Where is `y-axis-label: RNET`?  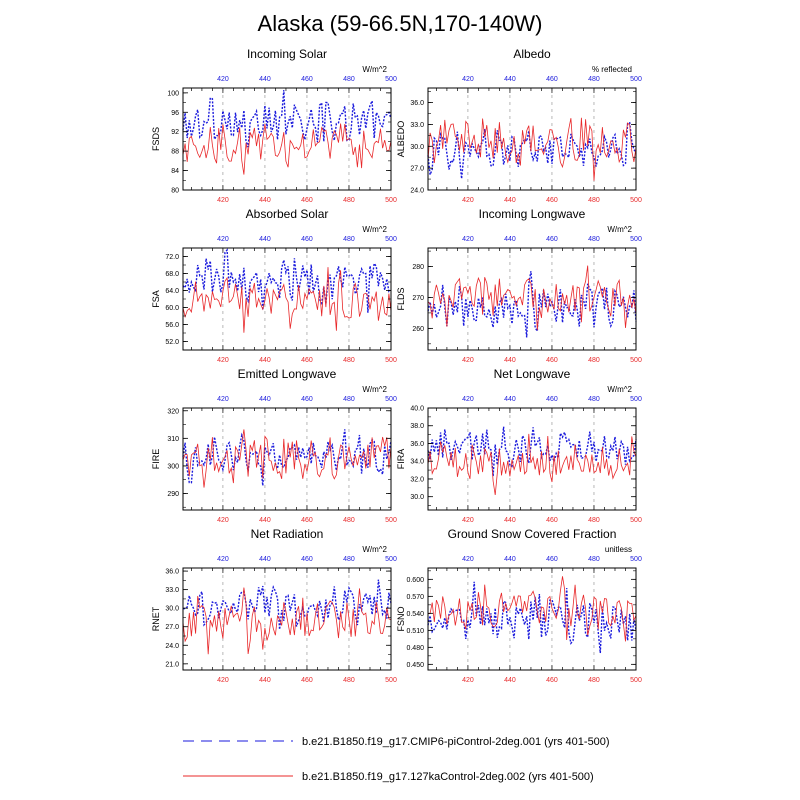 y-axis-label: RNET is located at coordinates (156, 618).